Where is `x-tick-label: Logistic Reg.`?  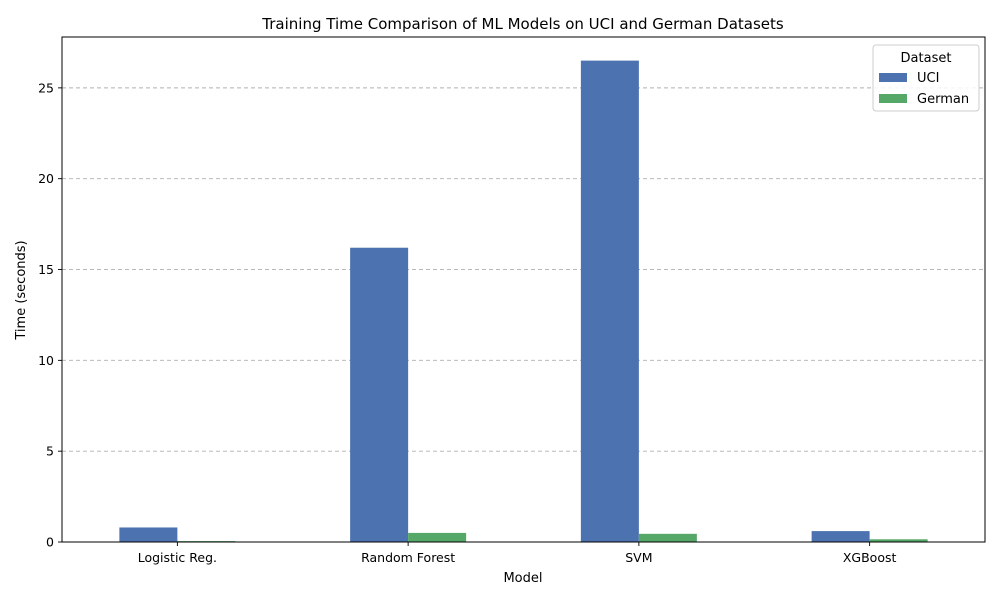
x-tick-label: Logistic Reg. is located at coordinates (177, 557).